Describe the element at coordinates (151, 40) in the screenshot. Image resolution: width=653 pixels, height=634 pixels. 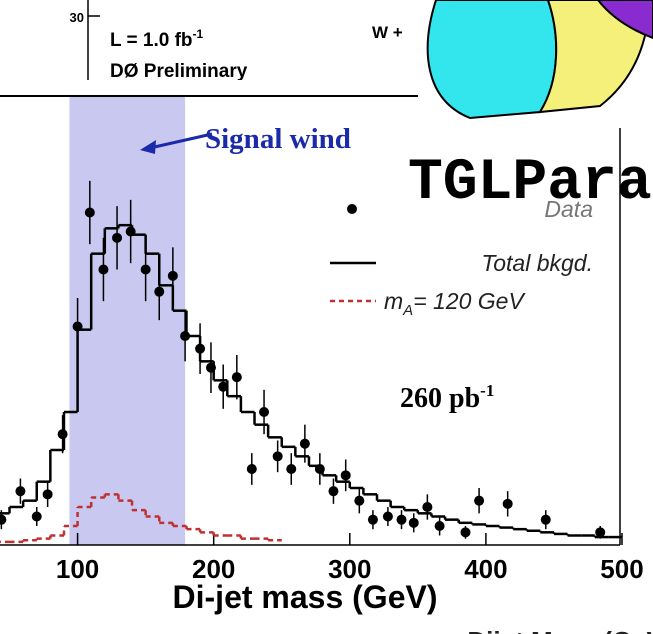
I see `inset-lumi-text: L = 1.0 fb` at that location.